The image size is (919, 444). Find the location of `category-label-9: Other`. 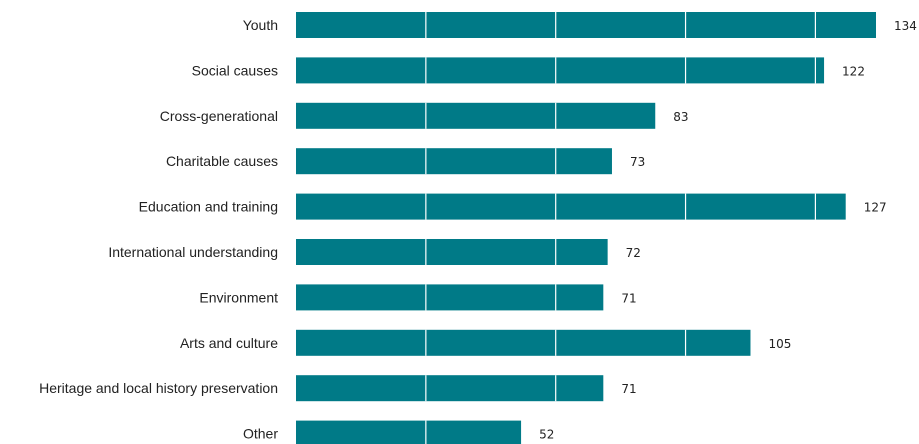

category-label-9: Other is located at coordinates (260, 434).